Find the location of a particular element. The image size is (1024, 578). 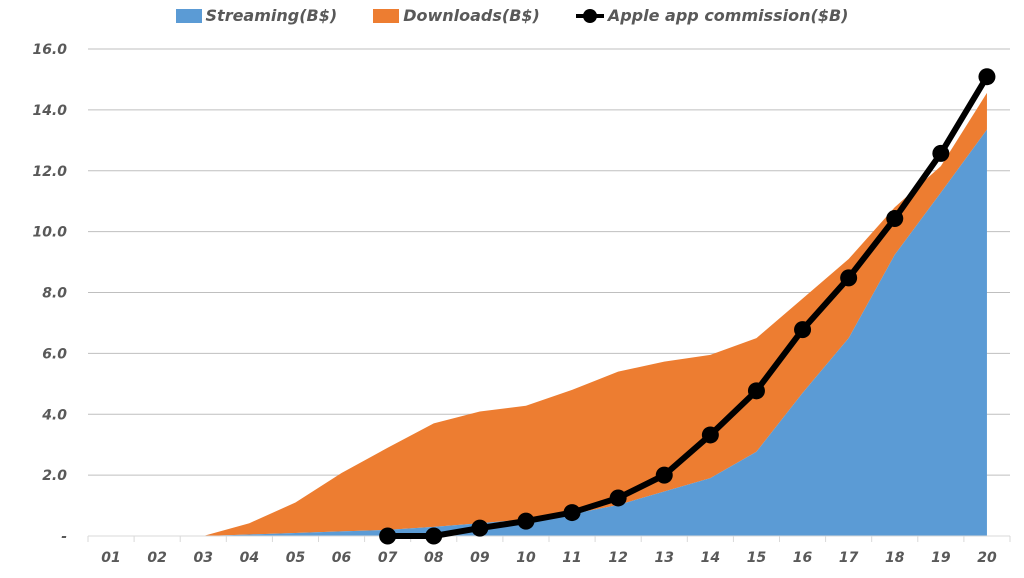

x-tick-label: 07 is located at coordinates (388, 558).